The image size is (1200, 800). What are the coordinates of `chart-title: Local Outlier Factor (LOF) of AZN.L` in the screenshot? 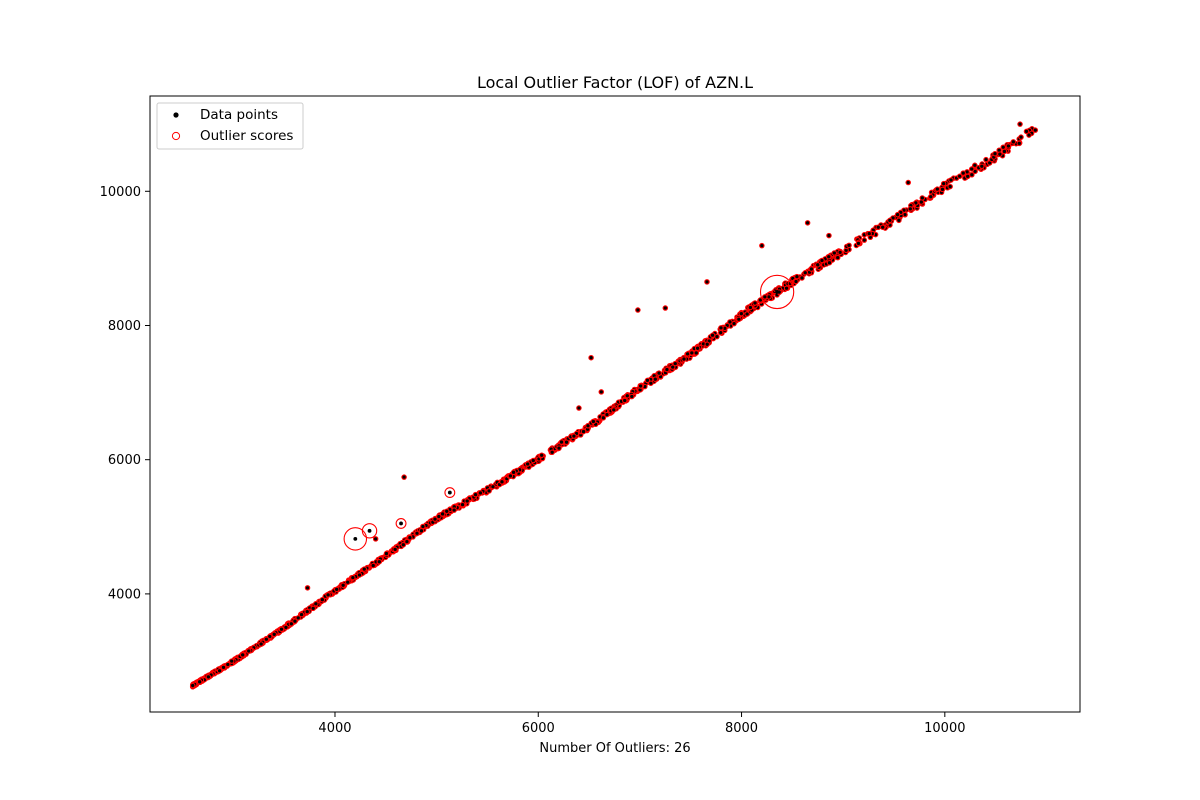 It's located at (615, 82).